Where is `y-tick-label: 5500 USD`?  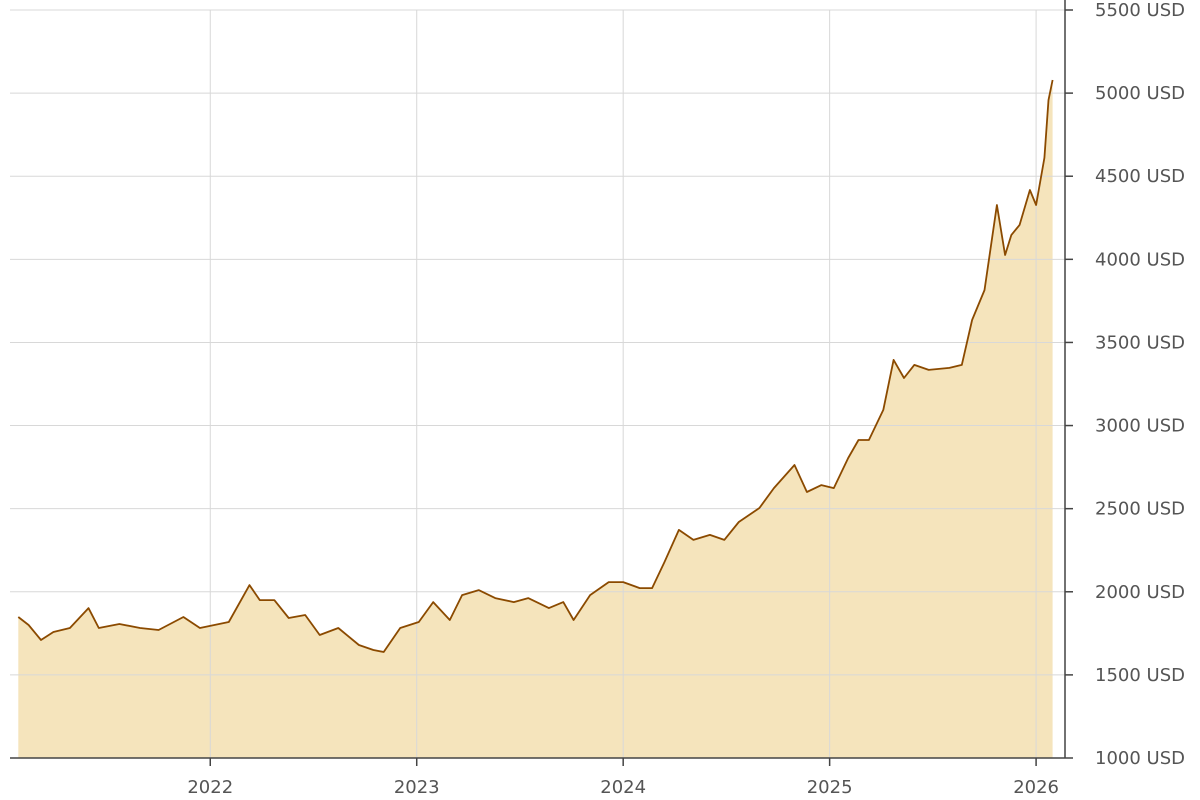
y-tick-label: 5500 USD is located at coordinates (1140, 10).